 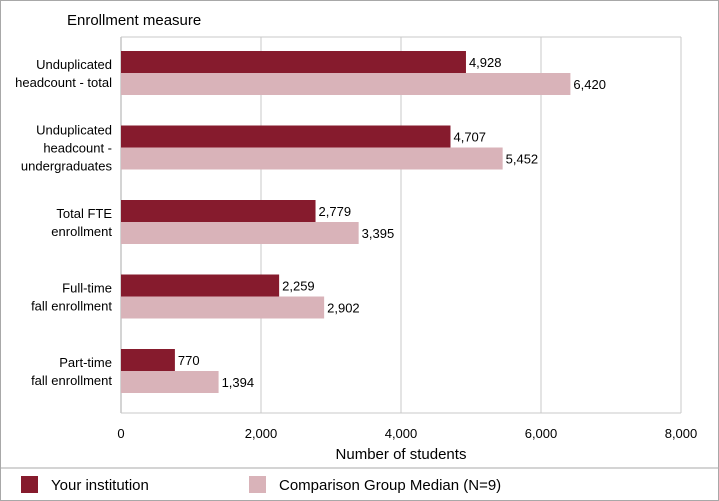 What do you see at coordinates (390, 485) in the screenshot?
I see `legend-label-comparison: Comparison Group Median (N=9)` at bounding box center [390, 485].